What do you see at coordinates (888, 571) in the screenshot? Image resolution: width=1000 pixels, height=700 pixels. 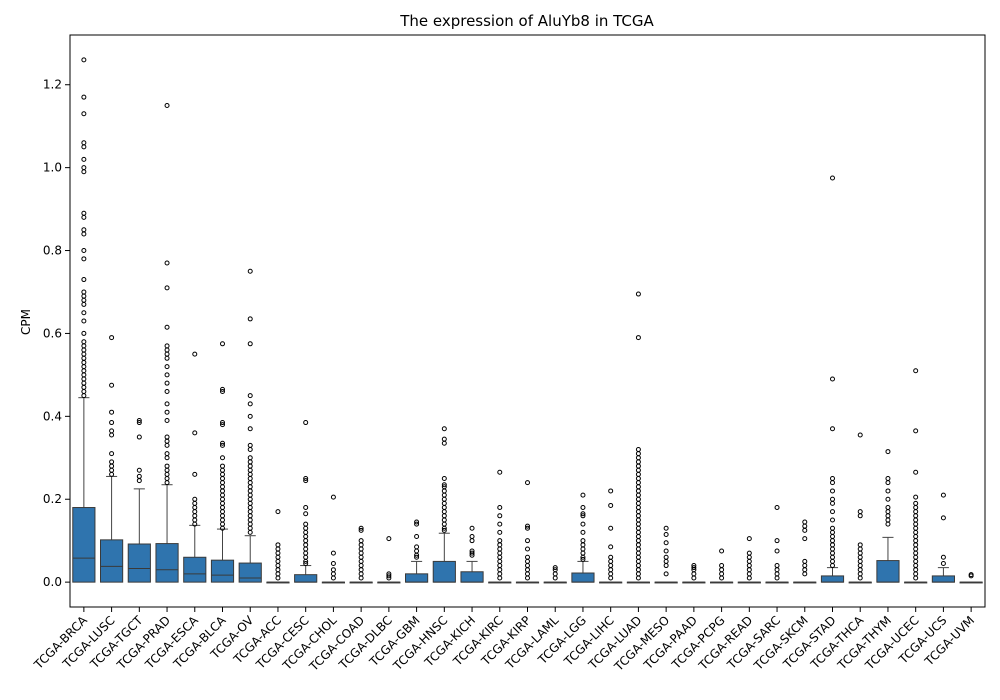 I see `box` at bounding box center [888, 571].